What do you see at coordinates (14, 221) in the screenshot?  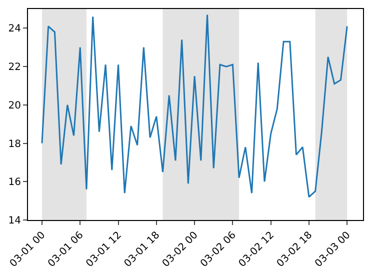 I see `y-tick-label: 14` at bounding box center [14, 221].